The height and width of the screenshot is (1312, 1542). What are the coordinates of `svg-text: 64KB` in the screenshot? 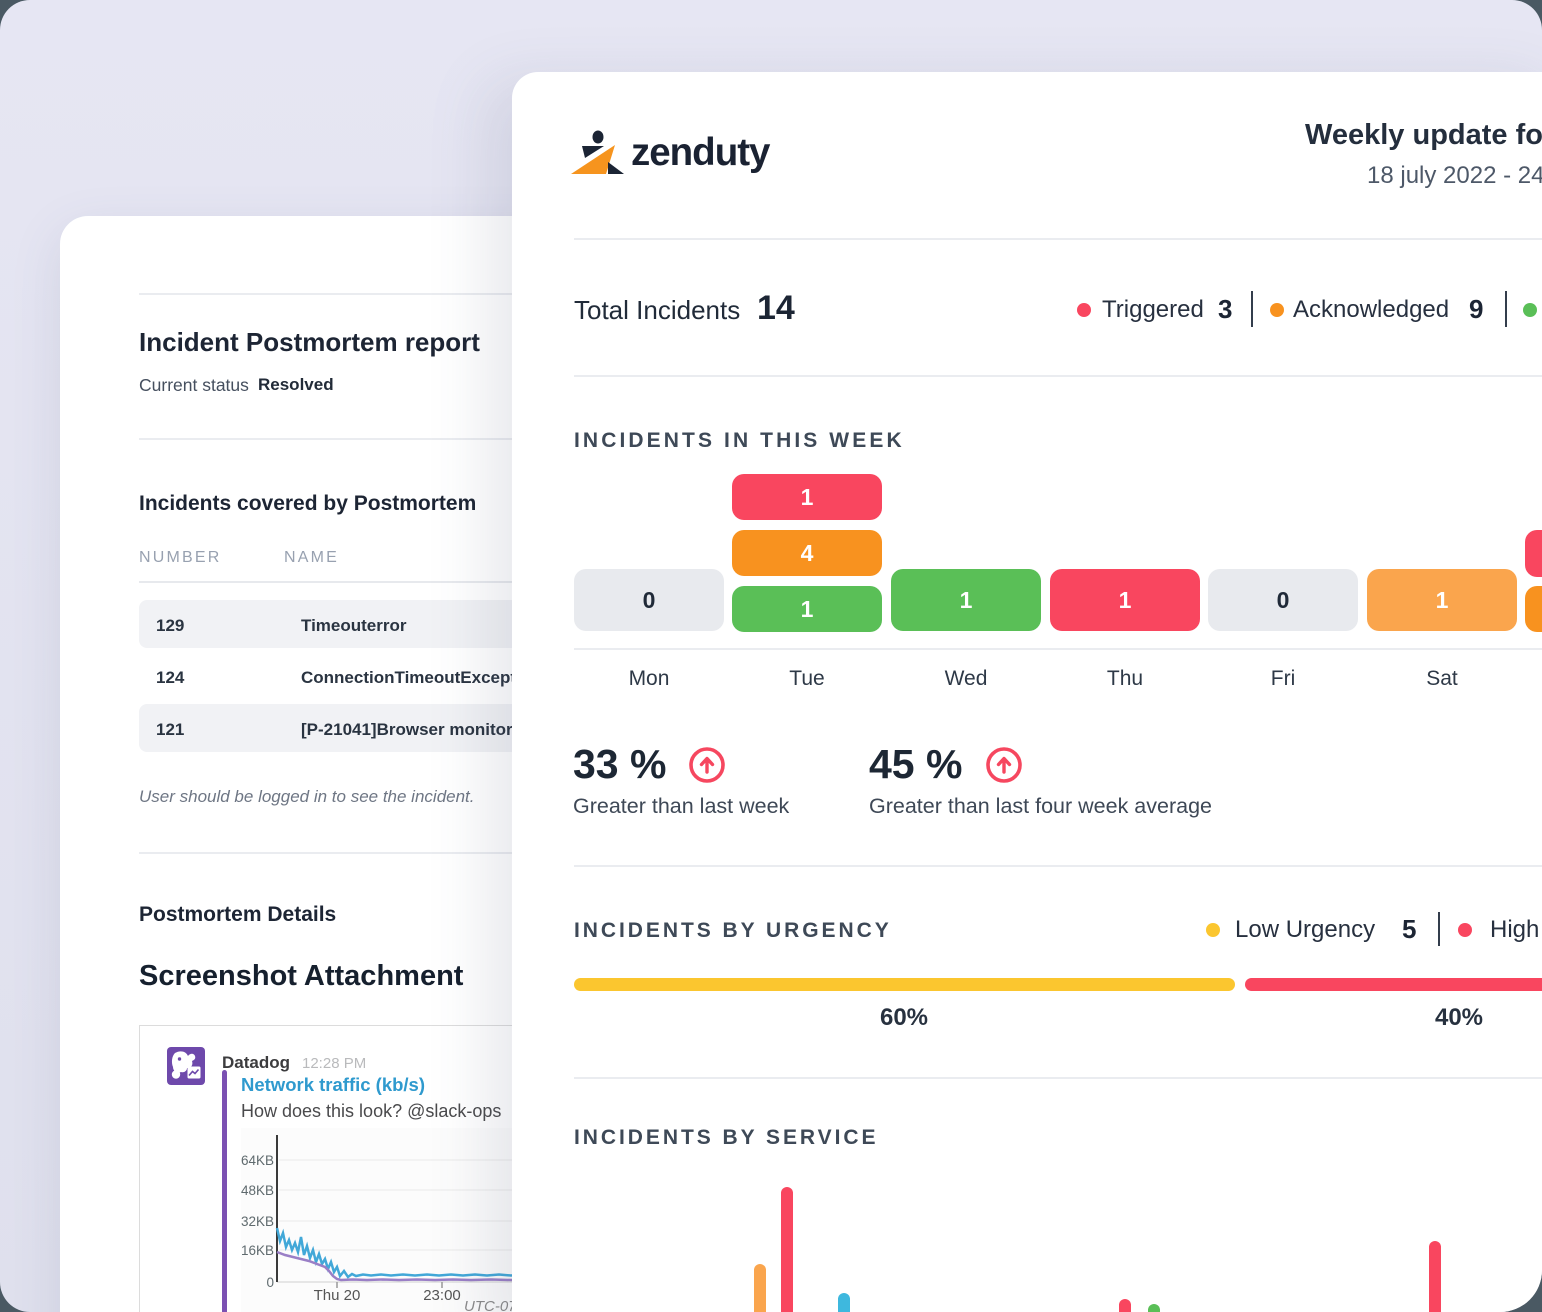 It's located at (257, 1160).